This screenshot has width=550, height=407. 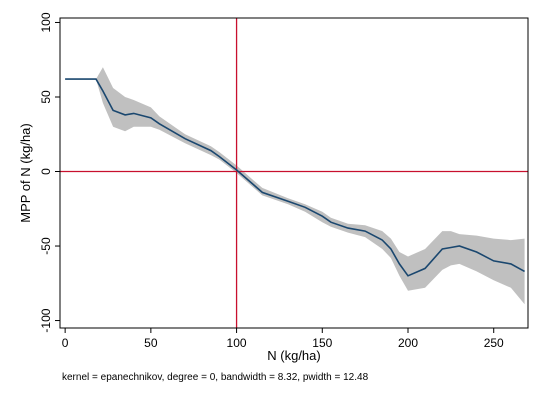 I want to click on x-tick-label: 200, so click(x=408, y=343).